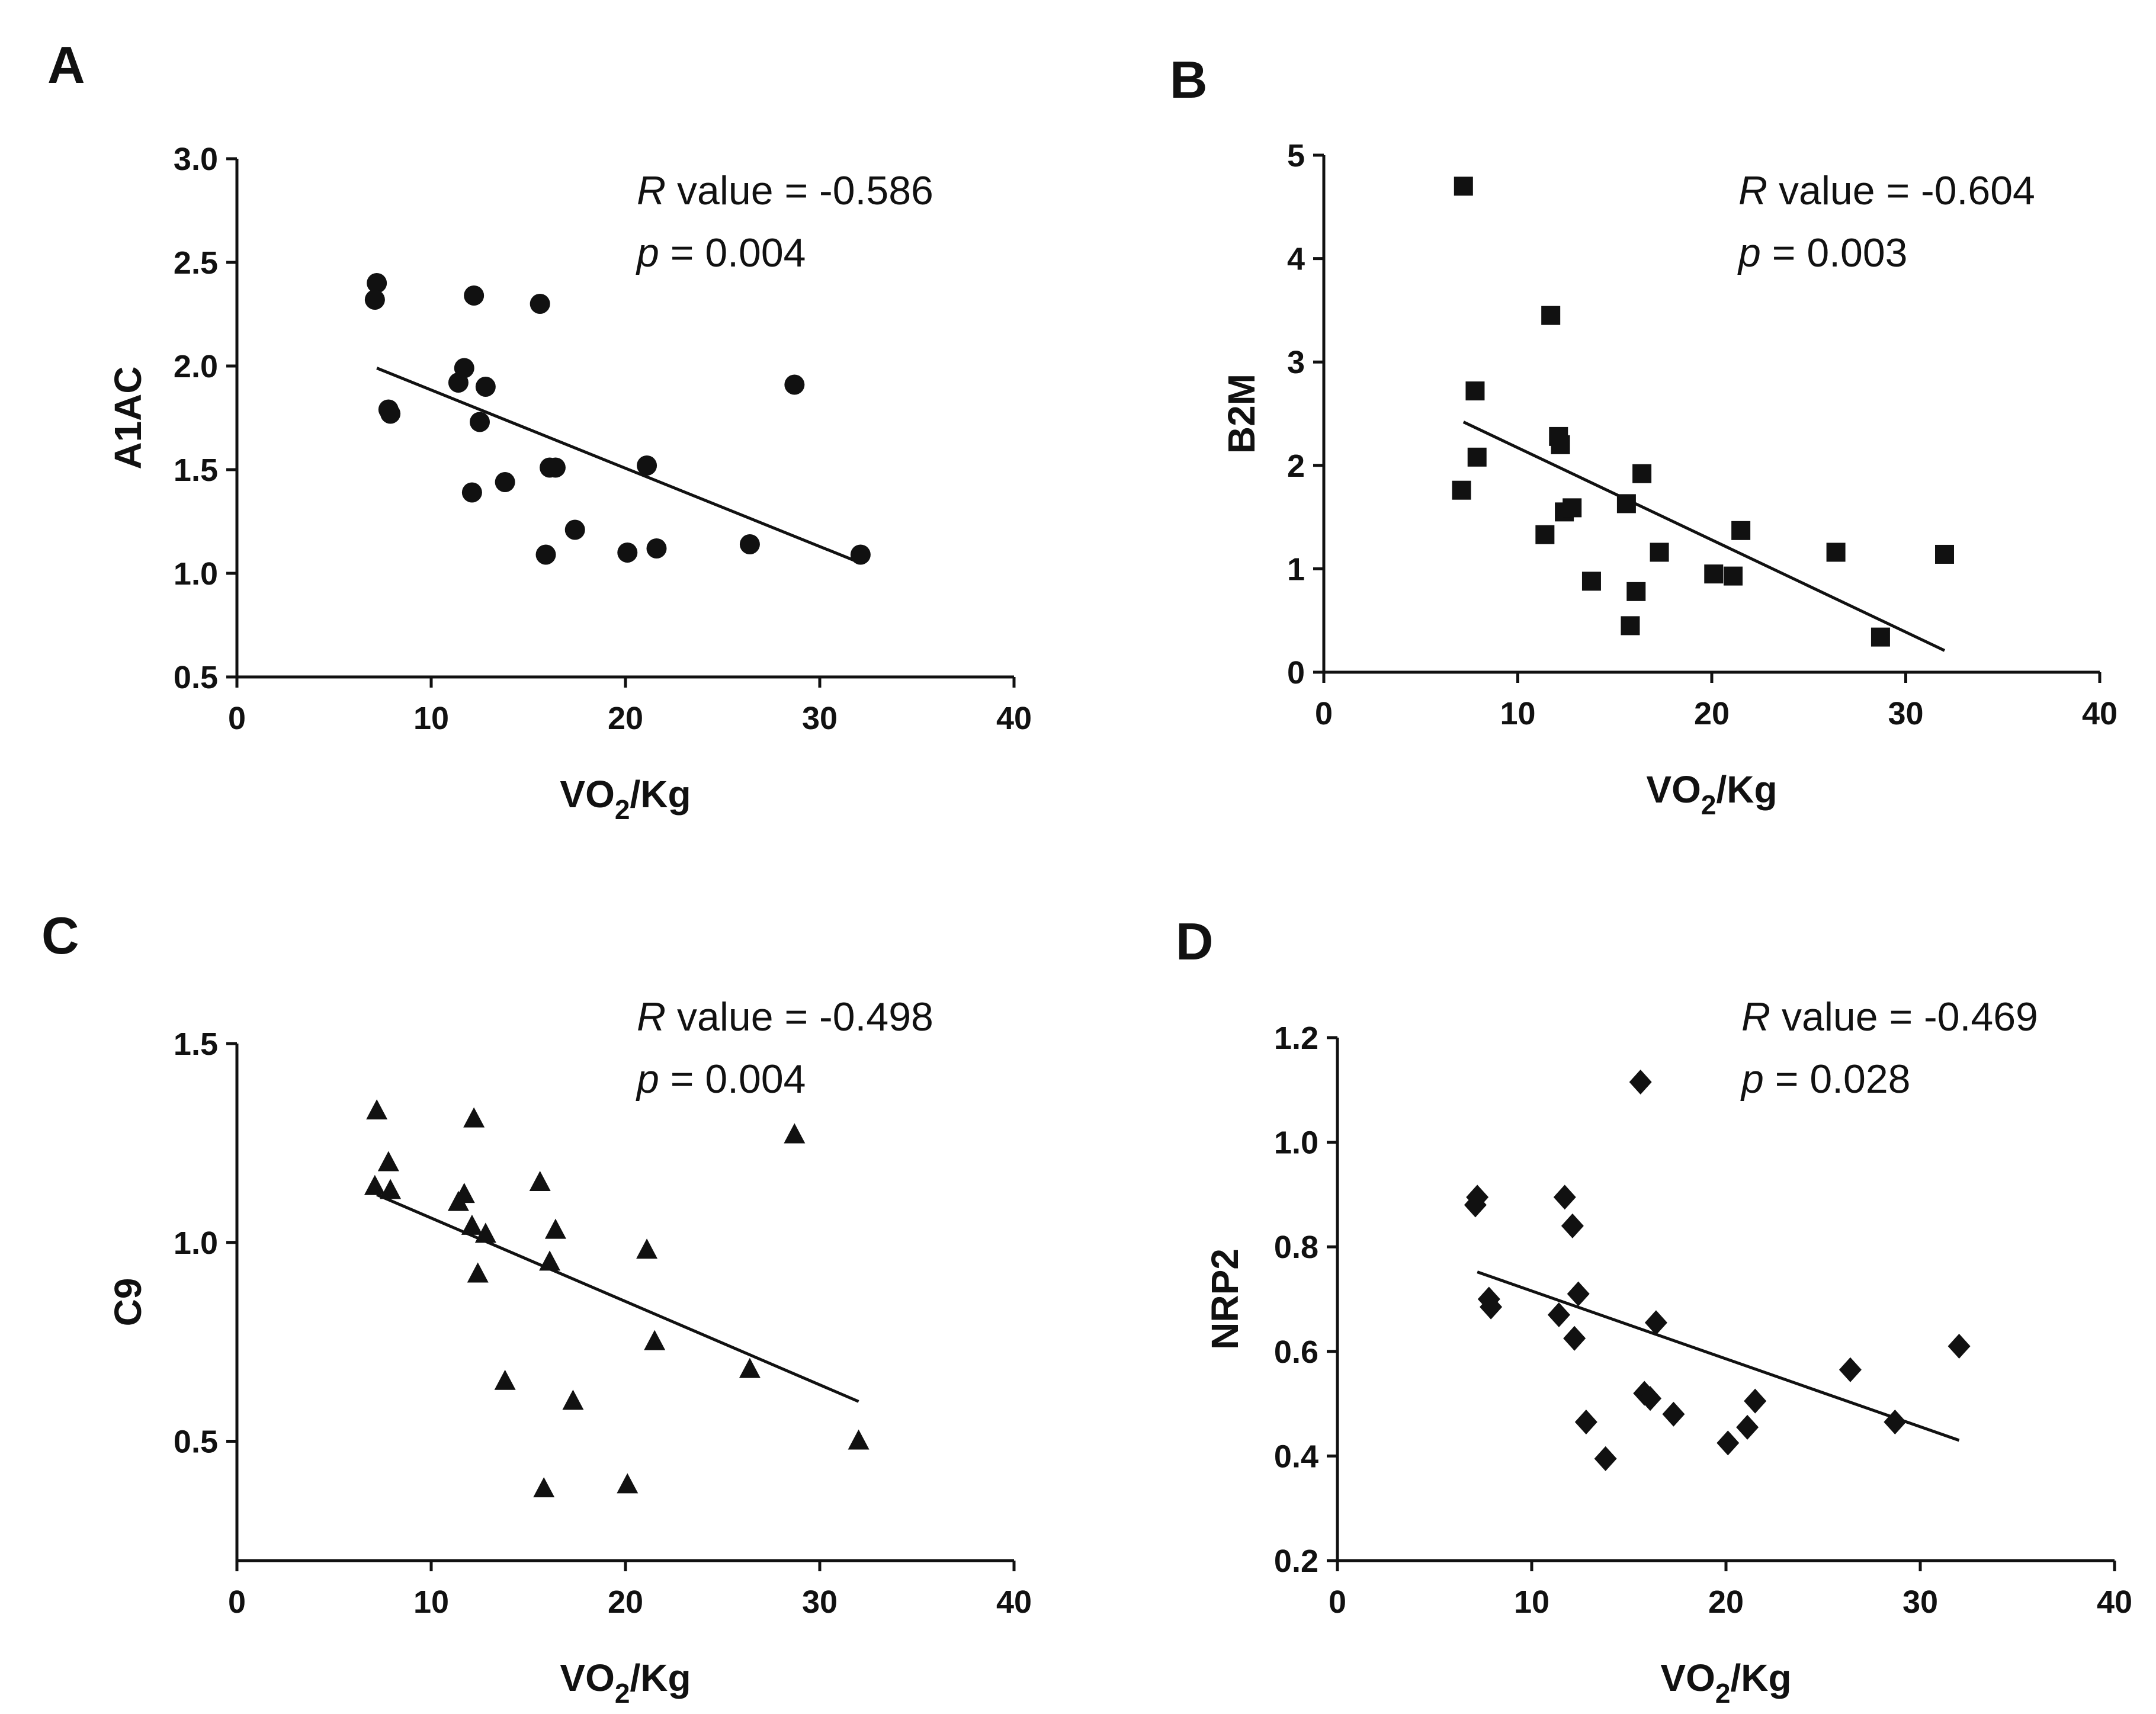 The image size is (2156, 1714). I want to click on panel-label: D, so click(1195, 942).